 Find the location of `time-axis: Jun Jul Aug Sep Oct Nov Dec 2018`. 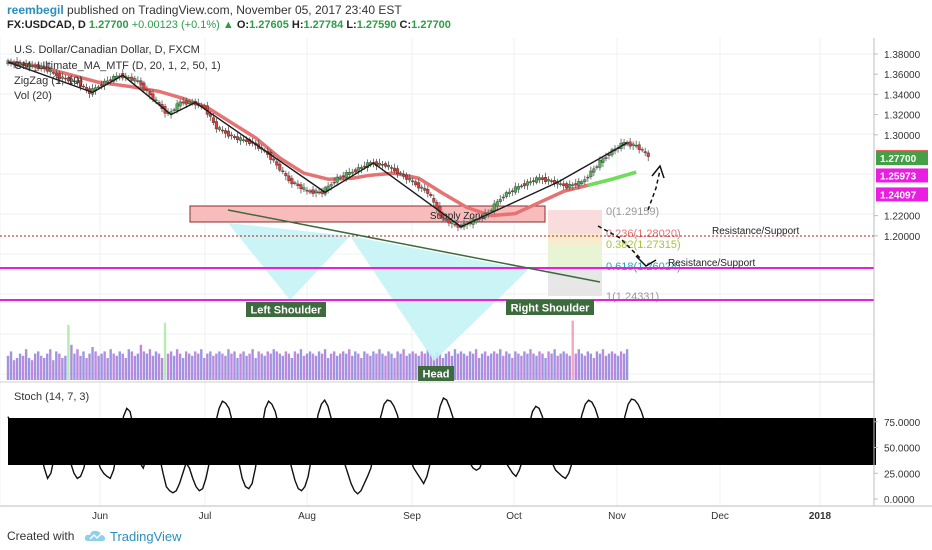

time-axis: Jun Jul Aug Sep Oct Nov Dec 2018 is located at coordinates (462, 516).